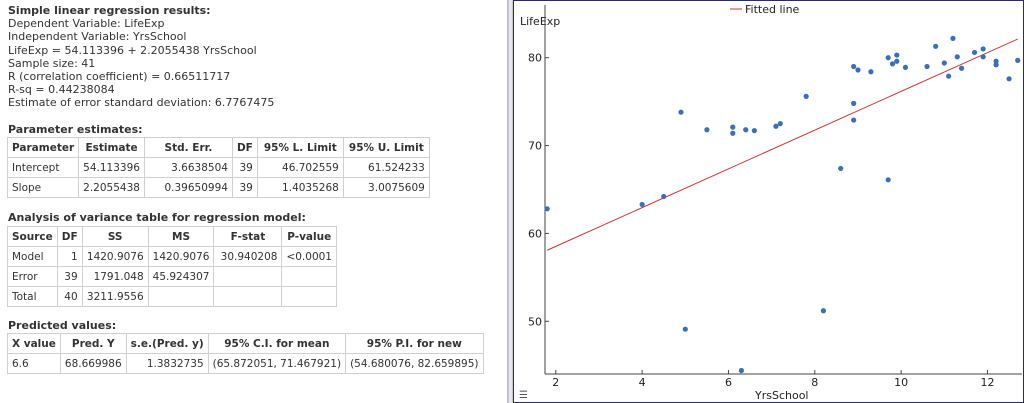  What do you see at coordinates (119, 77) in the screenshot?
I see `correlation-coefficient: R (correlation coefficient) = 0.66511717` at bounding box center [119, 77].